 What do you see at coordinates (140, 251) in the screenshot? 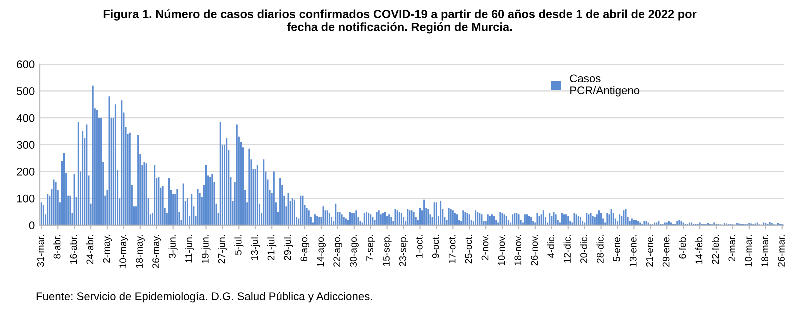
I see `x-tick-label: 18-may.` at bounding box center [140, 251].